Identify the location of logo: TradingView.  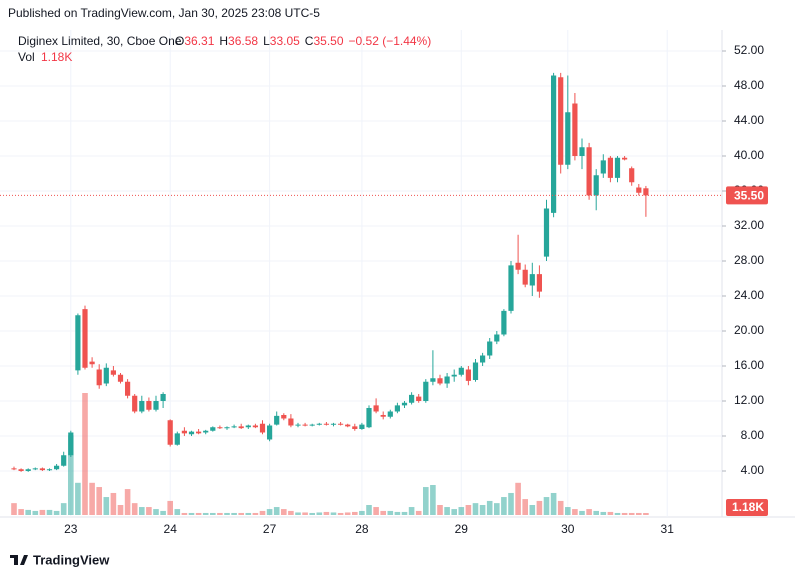
(60, 559).